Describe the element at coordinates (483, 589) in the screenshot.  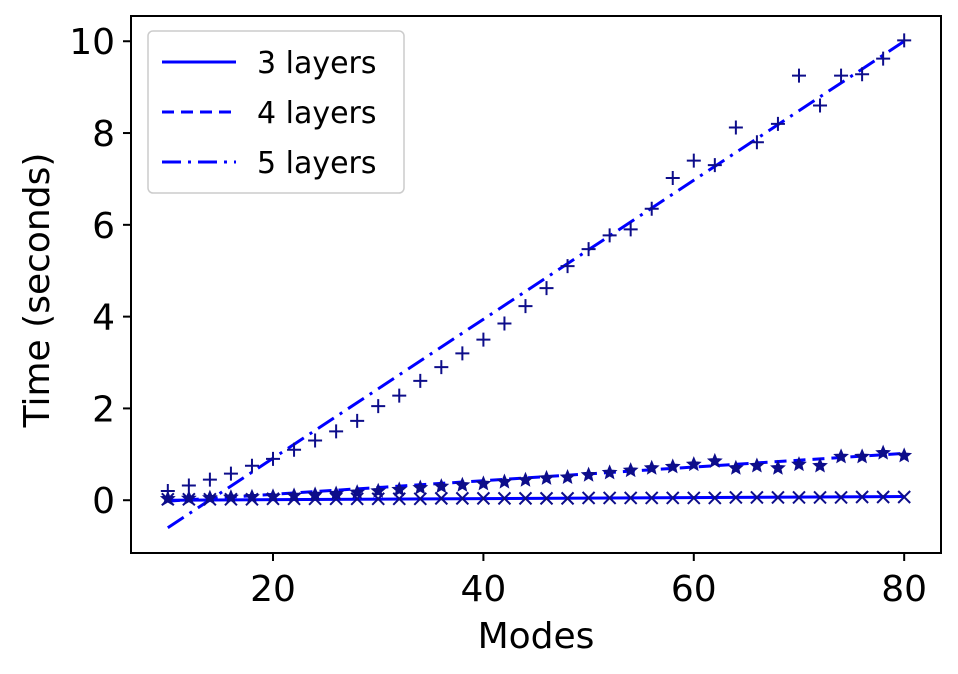
I see `x-tick-label: 40` at that location.